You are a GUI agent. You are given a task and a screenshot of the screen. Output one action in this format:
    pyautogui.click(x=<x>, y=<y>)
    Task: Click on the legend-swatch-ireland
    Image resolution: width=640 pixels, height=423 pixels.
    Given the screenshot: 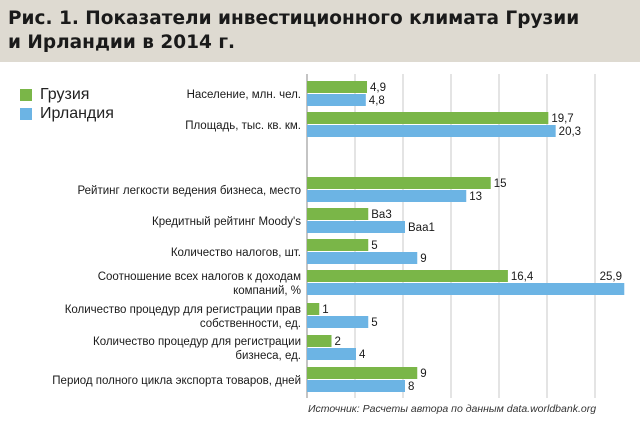 What is the action you would take?
    pyautogui.click(x=26, y=114)
    